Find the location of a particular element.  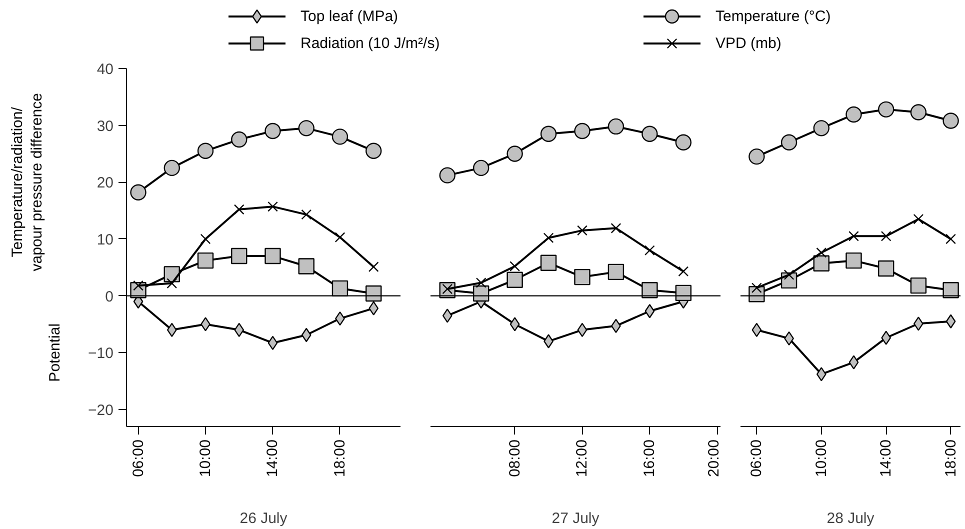

legend-label: Radiation (10 J/m²/s) is located at coordinates (370, 43).